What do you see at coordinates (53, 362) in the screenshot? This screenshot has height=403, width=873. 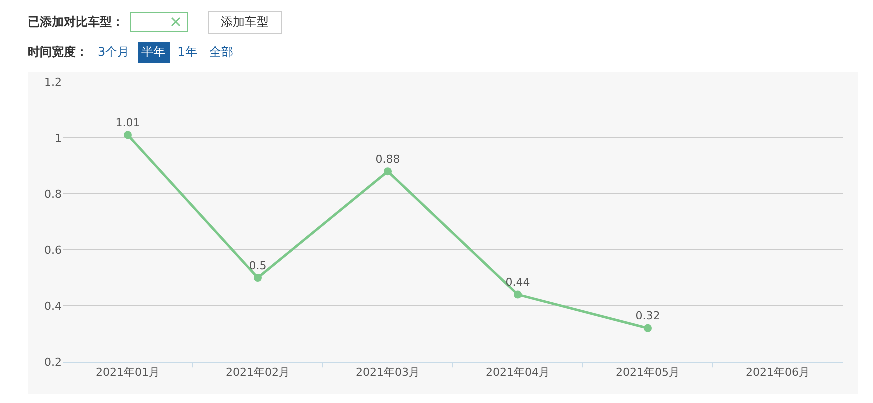 I see `y-tick-label: 0.2` at bounding box center [53, 362].